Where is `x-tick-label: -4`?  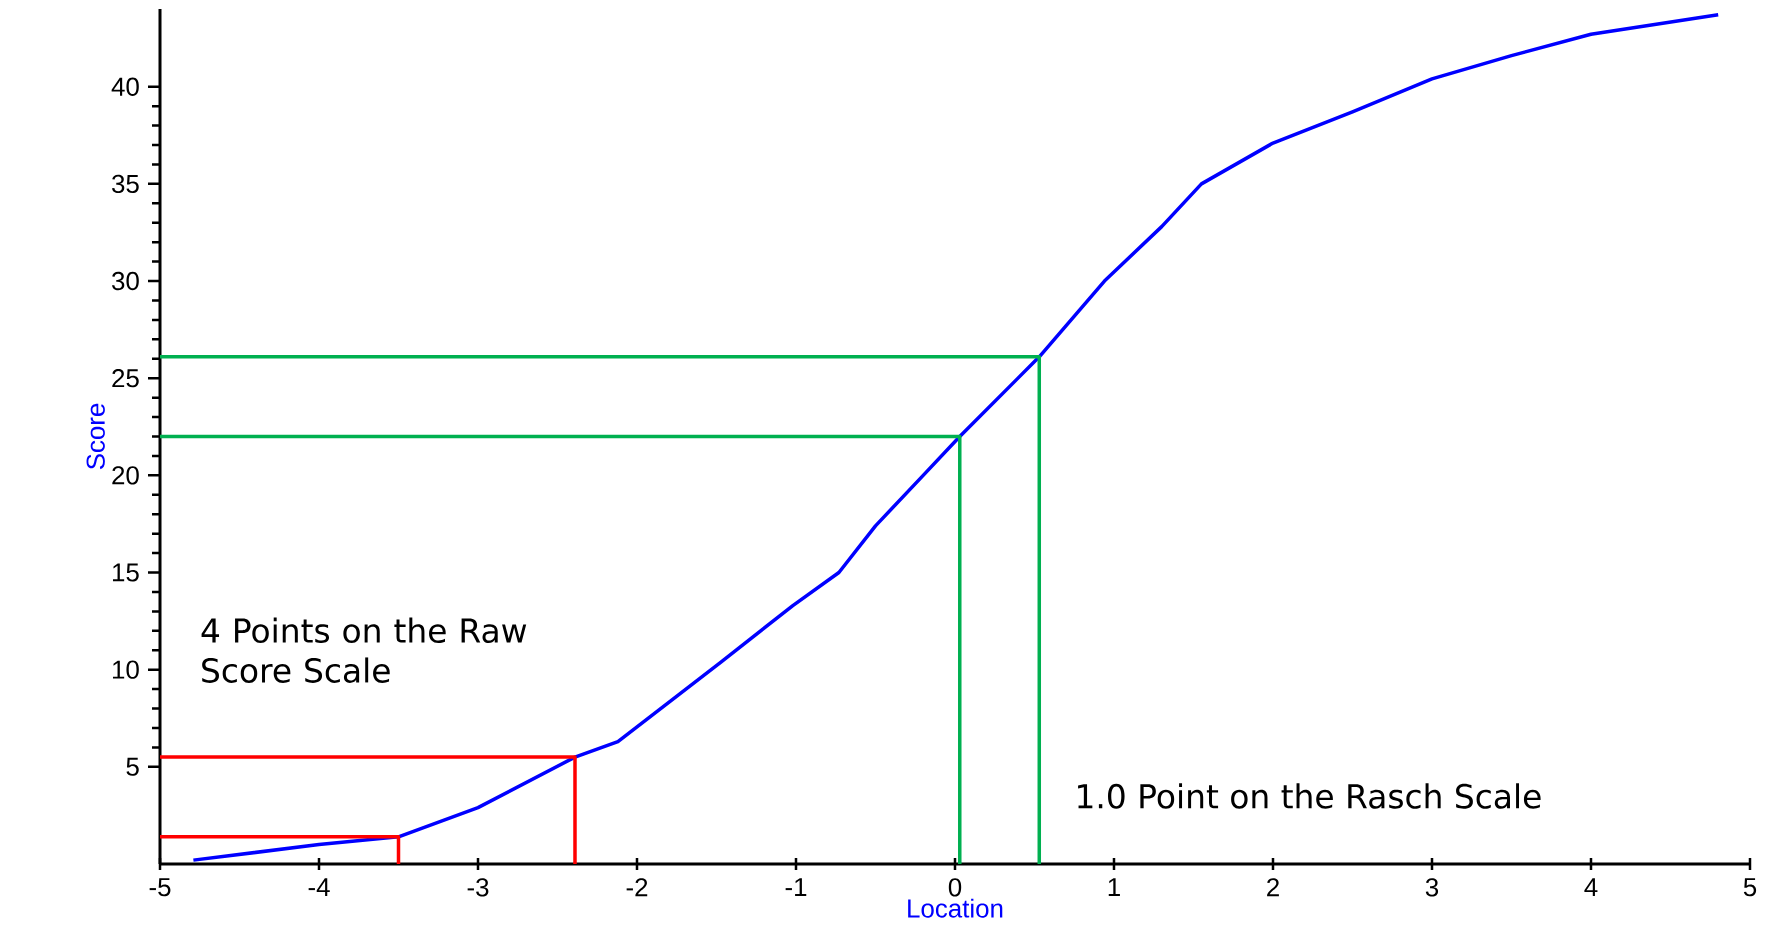 x-tick-label: -4 is located at coordinates (319, 887).